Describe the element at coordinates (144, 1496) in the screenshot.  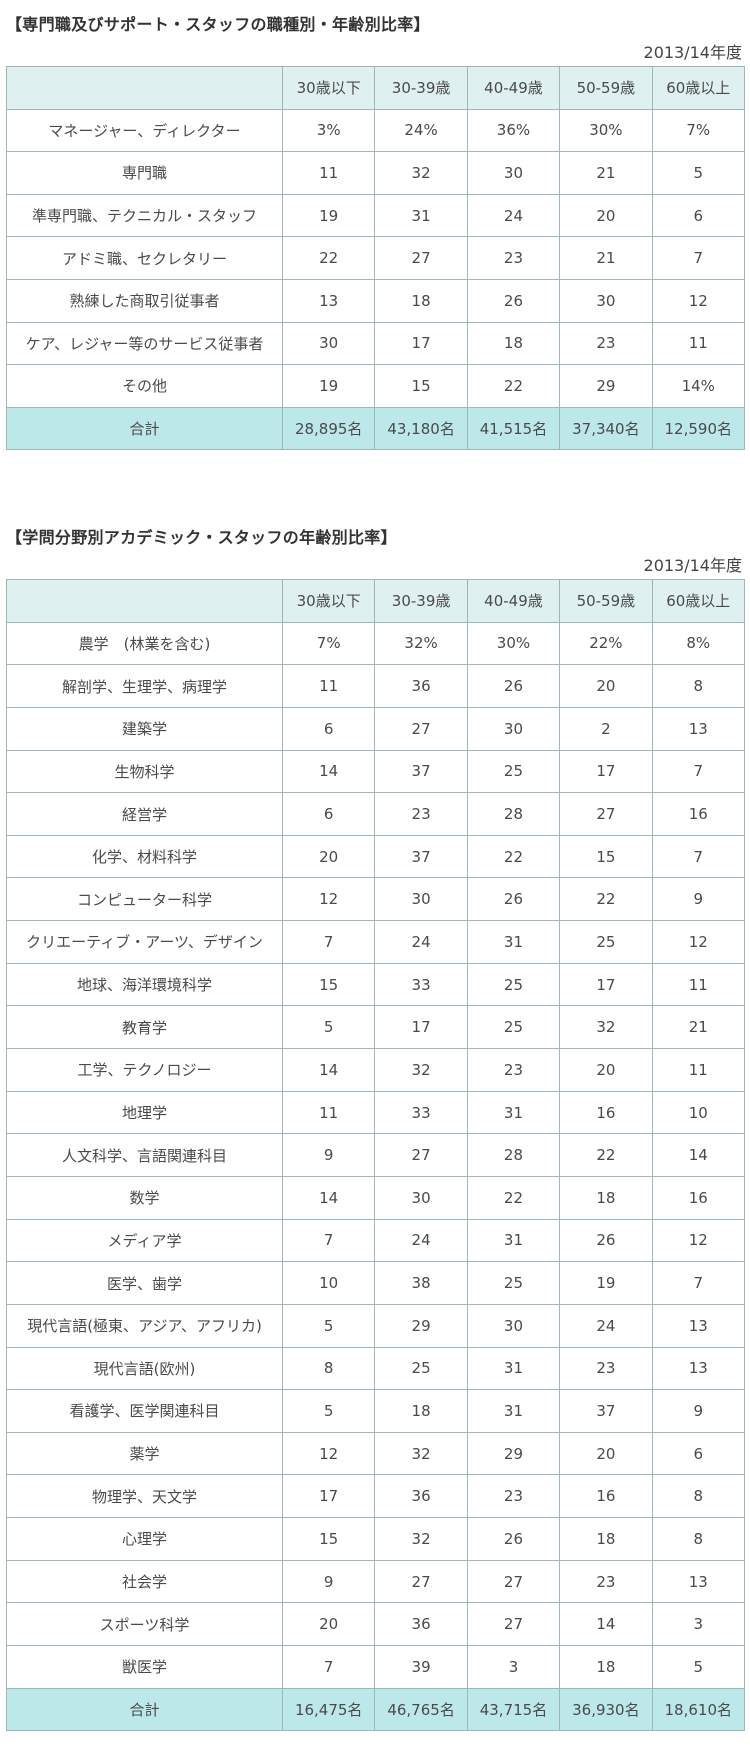
I see `row-label: 物理学、天文学` at that location.